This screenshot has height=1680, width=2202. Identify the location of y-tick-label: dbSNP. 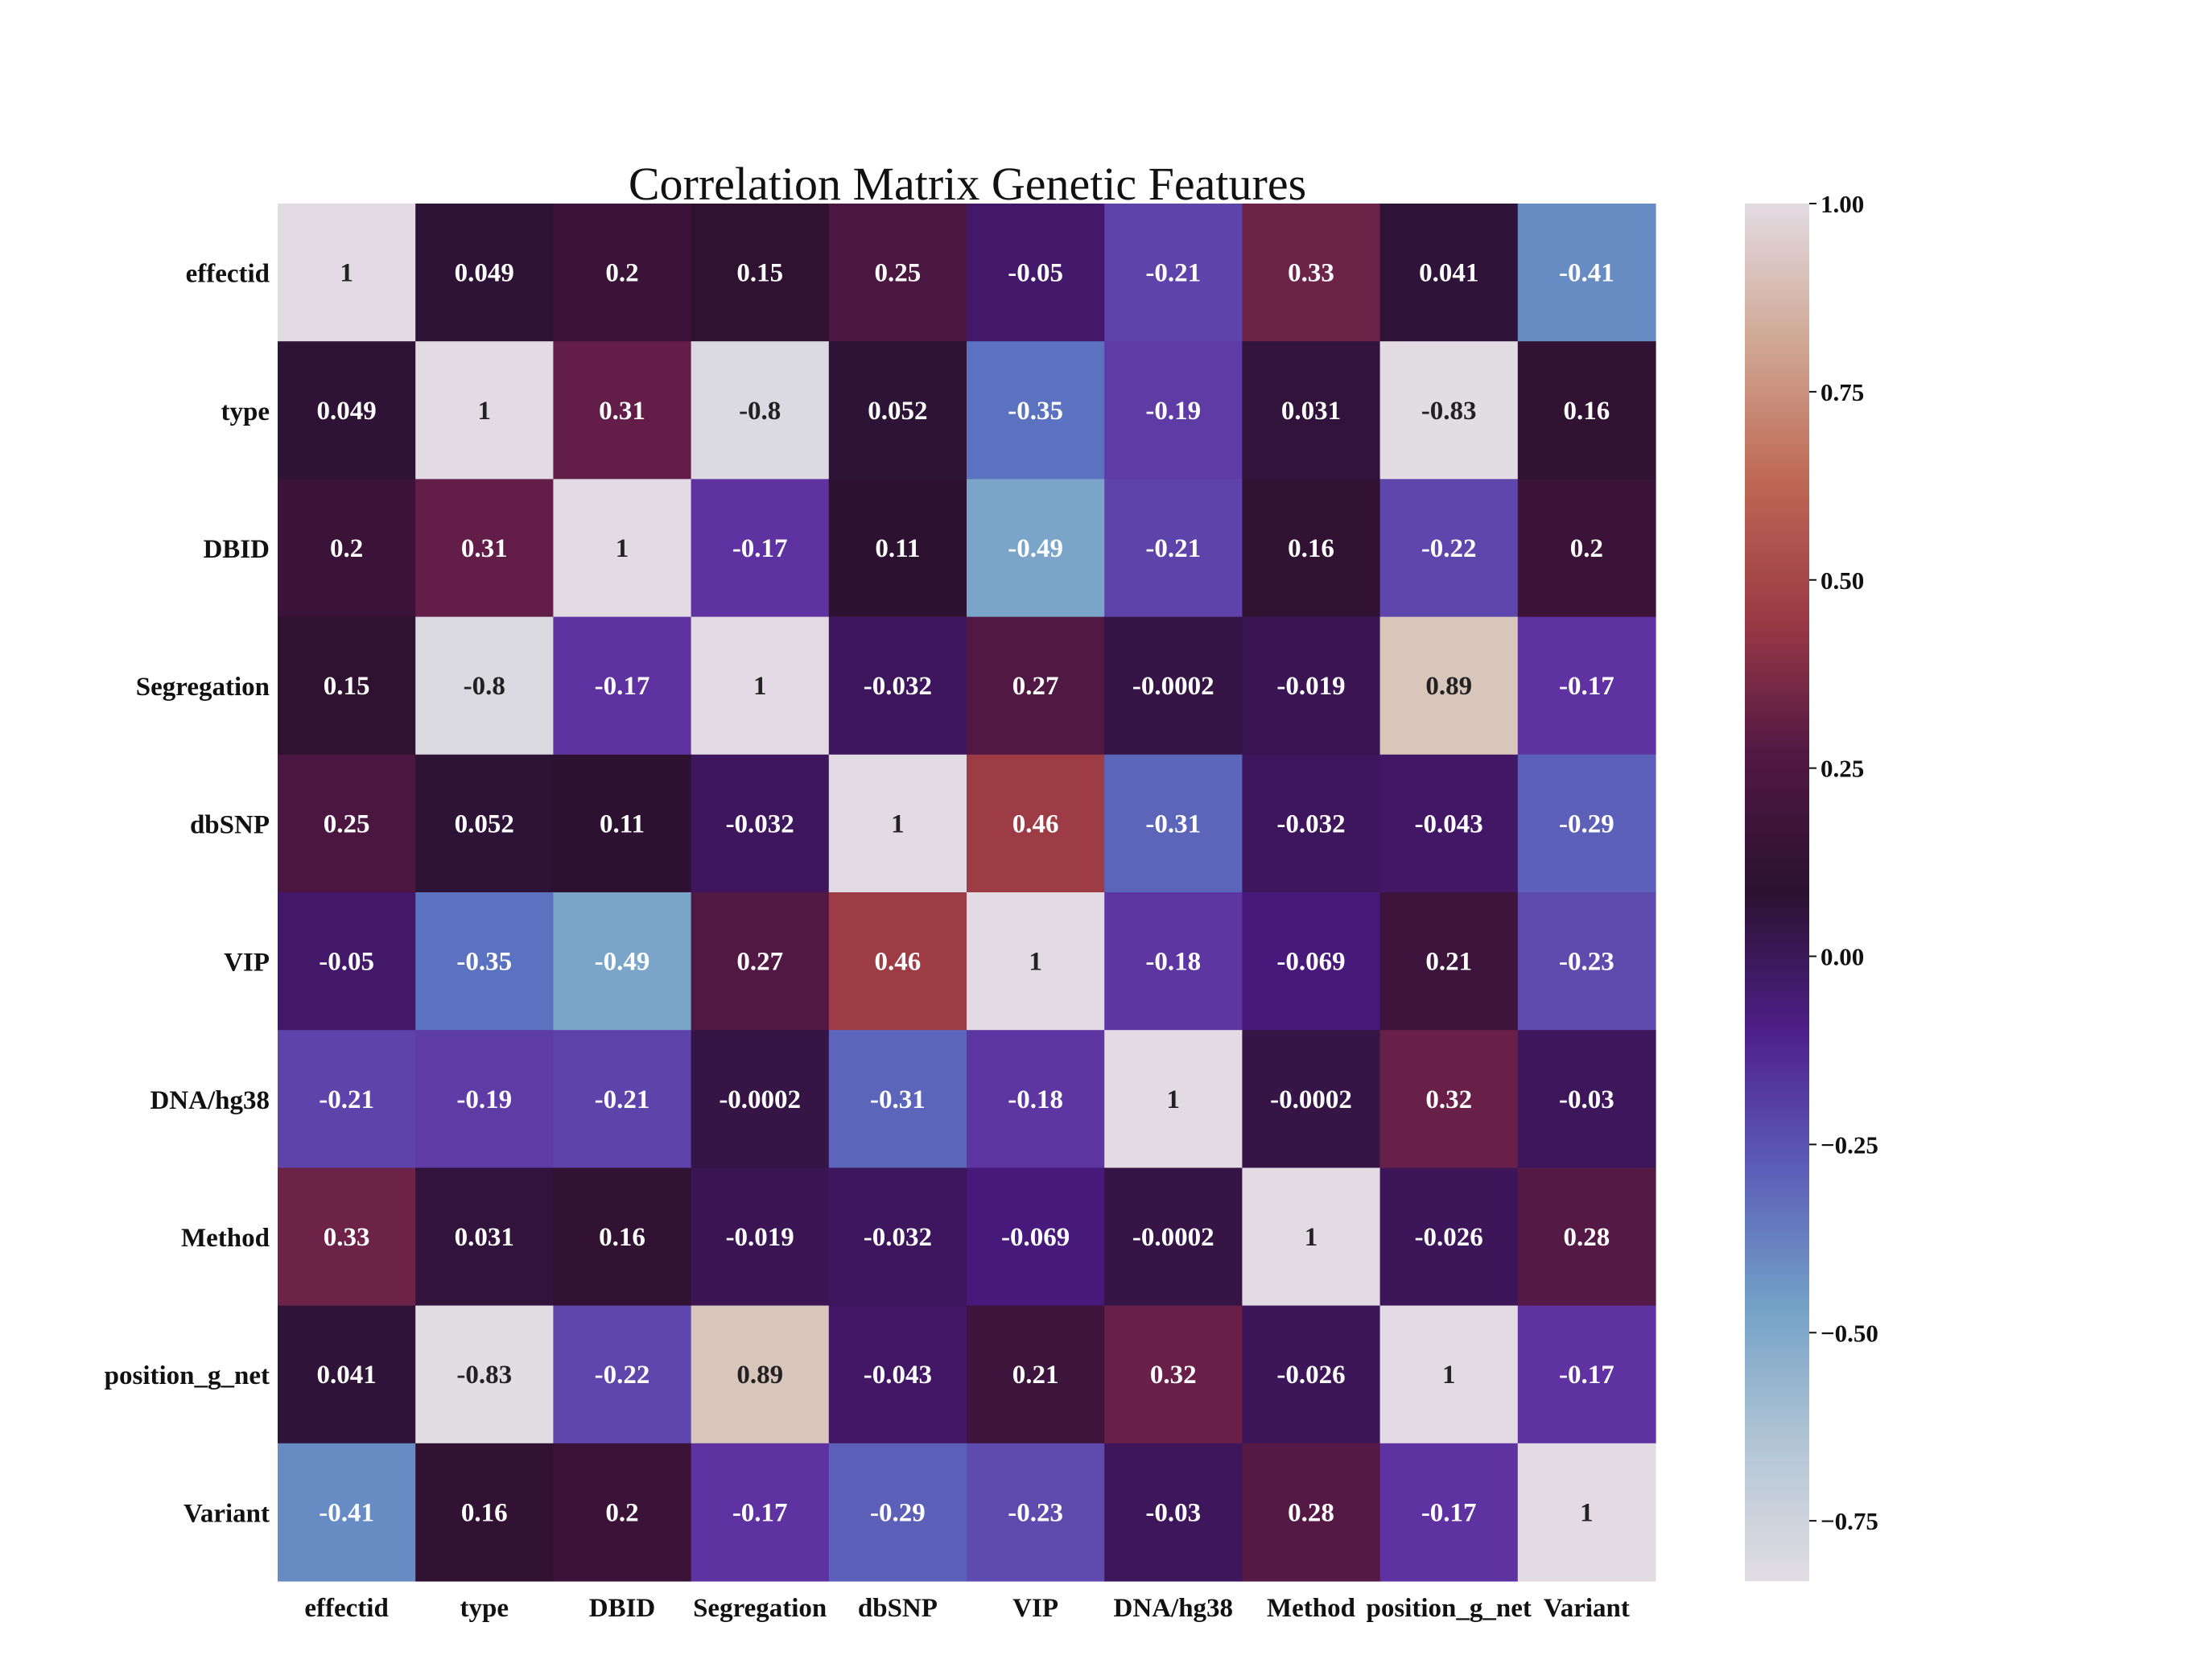
(230, 824).